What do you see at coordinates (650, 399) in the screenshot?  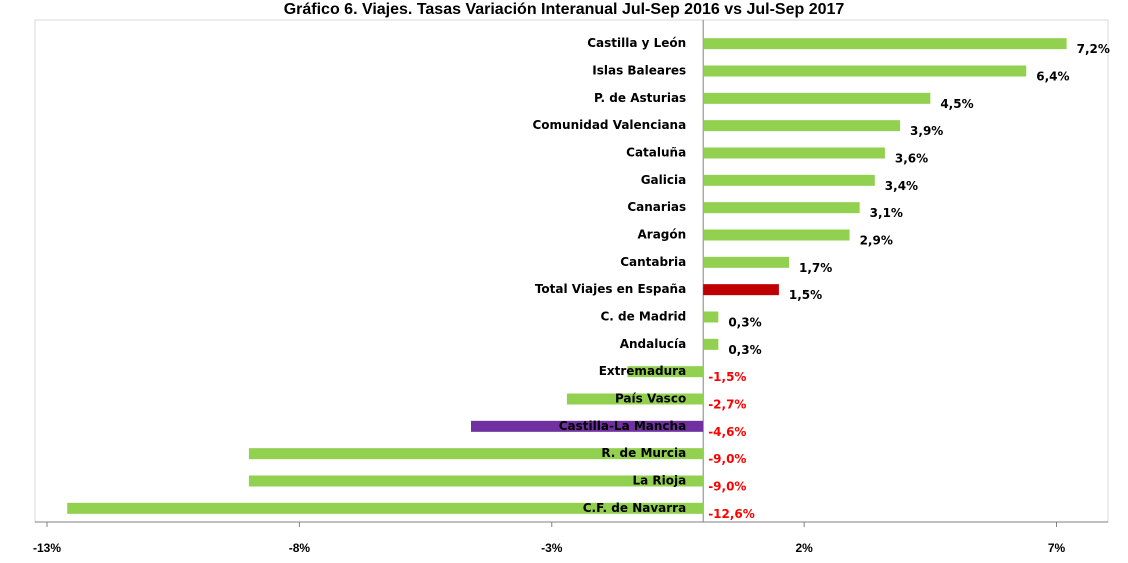 I see `category-label: País Vasco` at bounding box center [650, 399].